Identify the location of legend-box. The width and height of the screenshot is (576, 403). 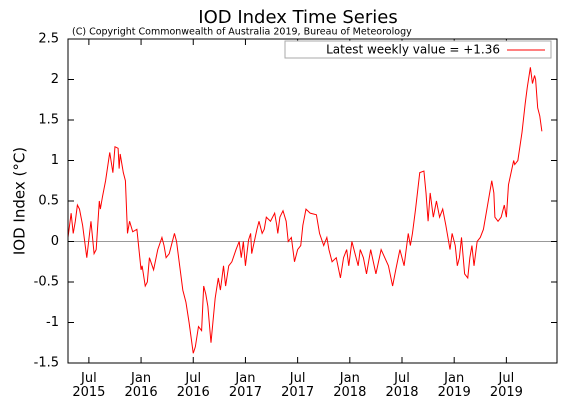
(418, 49).